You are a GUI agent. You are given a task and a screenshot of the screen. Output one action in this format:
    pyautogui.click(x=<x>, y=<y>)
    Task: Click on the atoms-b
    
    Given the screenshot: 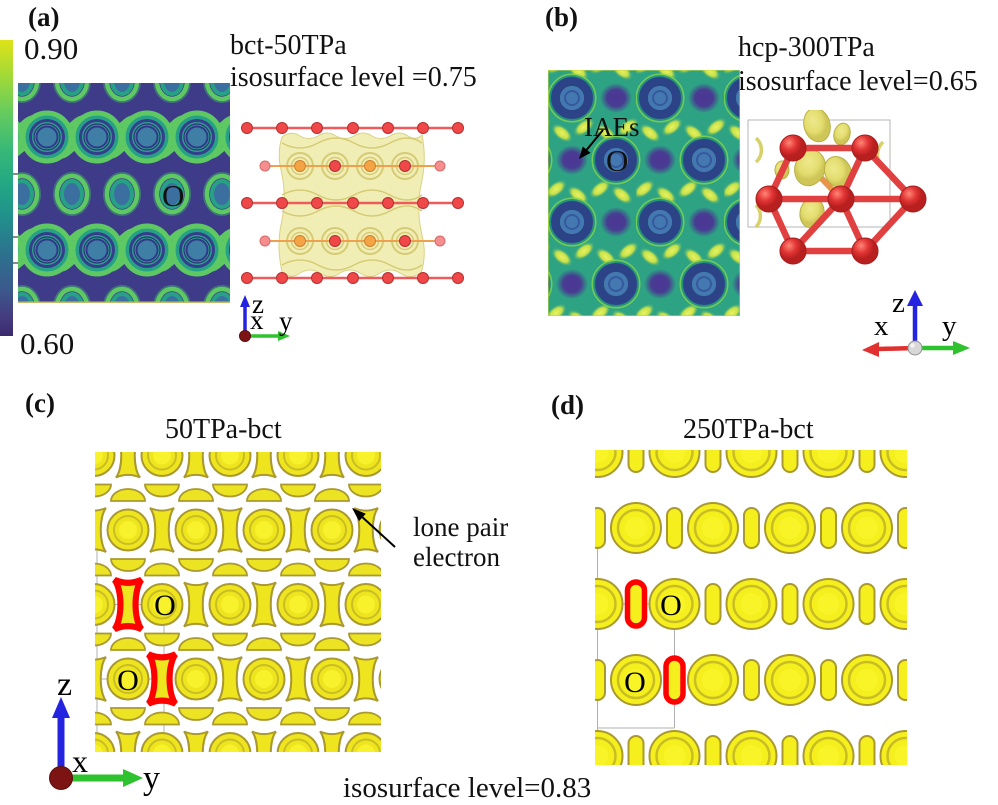 What is the action you would take?
    pyautogui.click(x=841, y=199)
    